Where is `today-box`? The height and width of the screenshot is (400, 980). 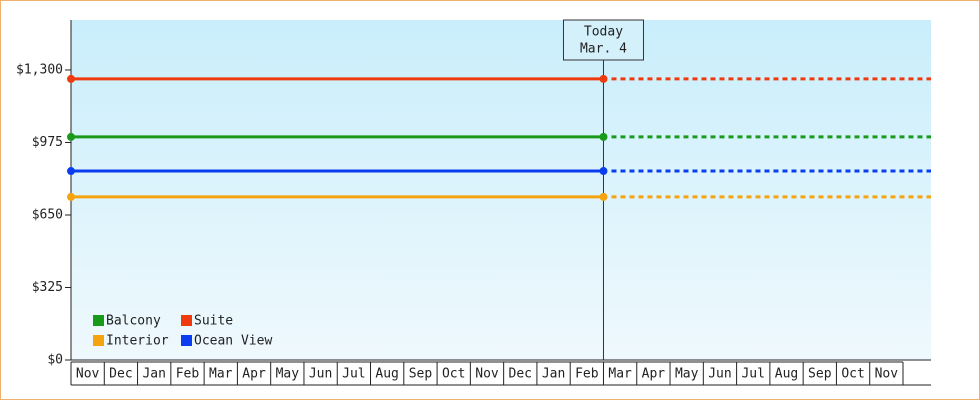
today-box is located at coordinates (603, 40).